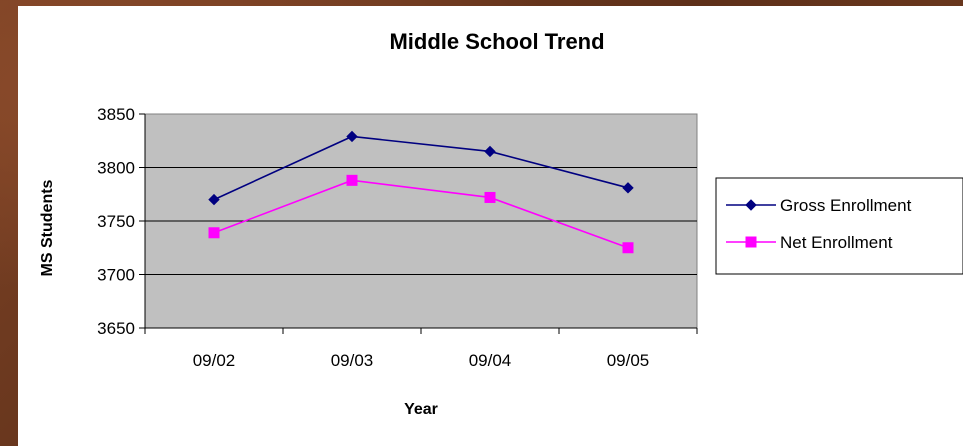  I want to click on y-axis-title: MS Students, so click(47, 227).